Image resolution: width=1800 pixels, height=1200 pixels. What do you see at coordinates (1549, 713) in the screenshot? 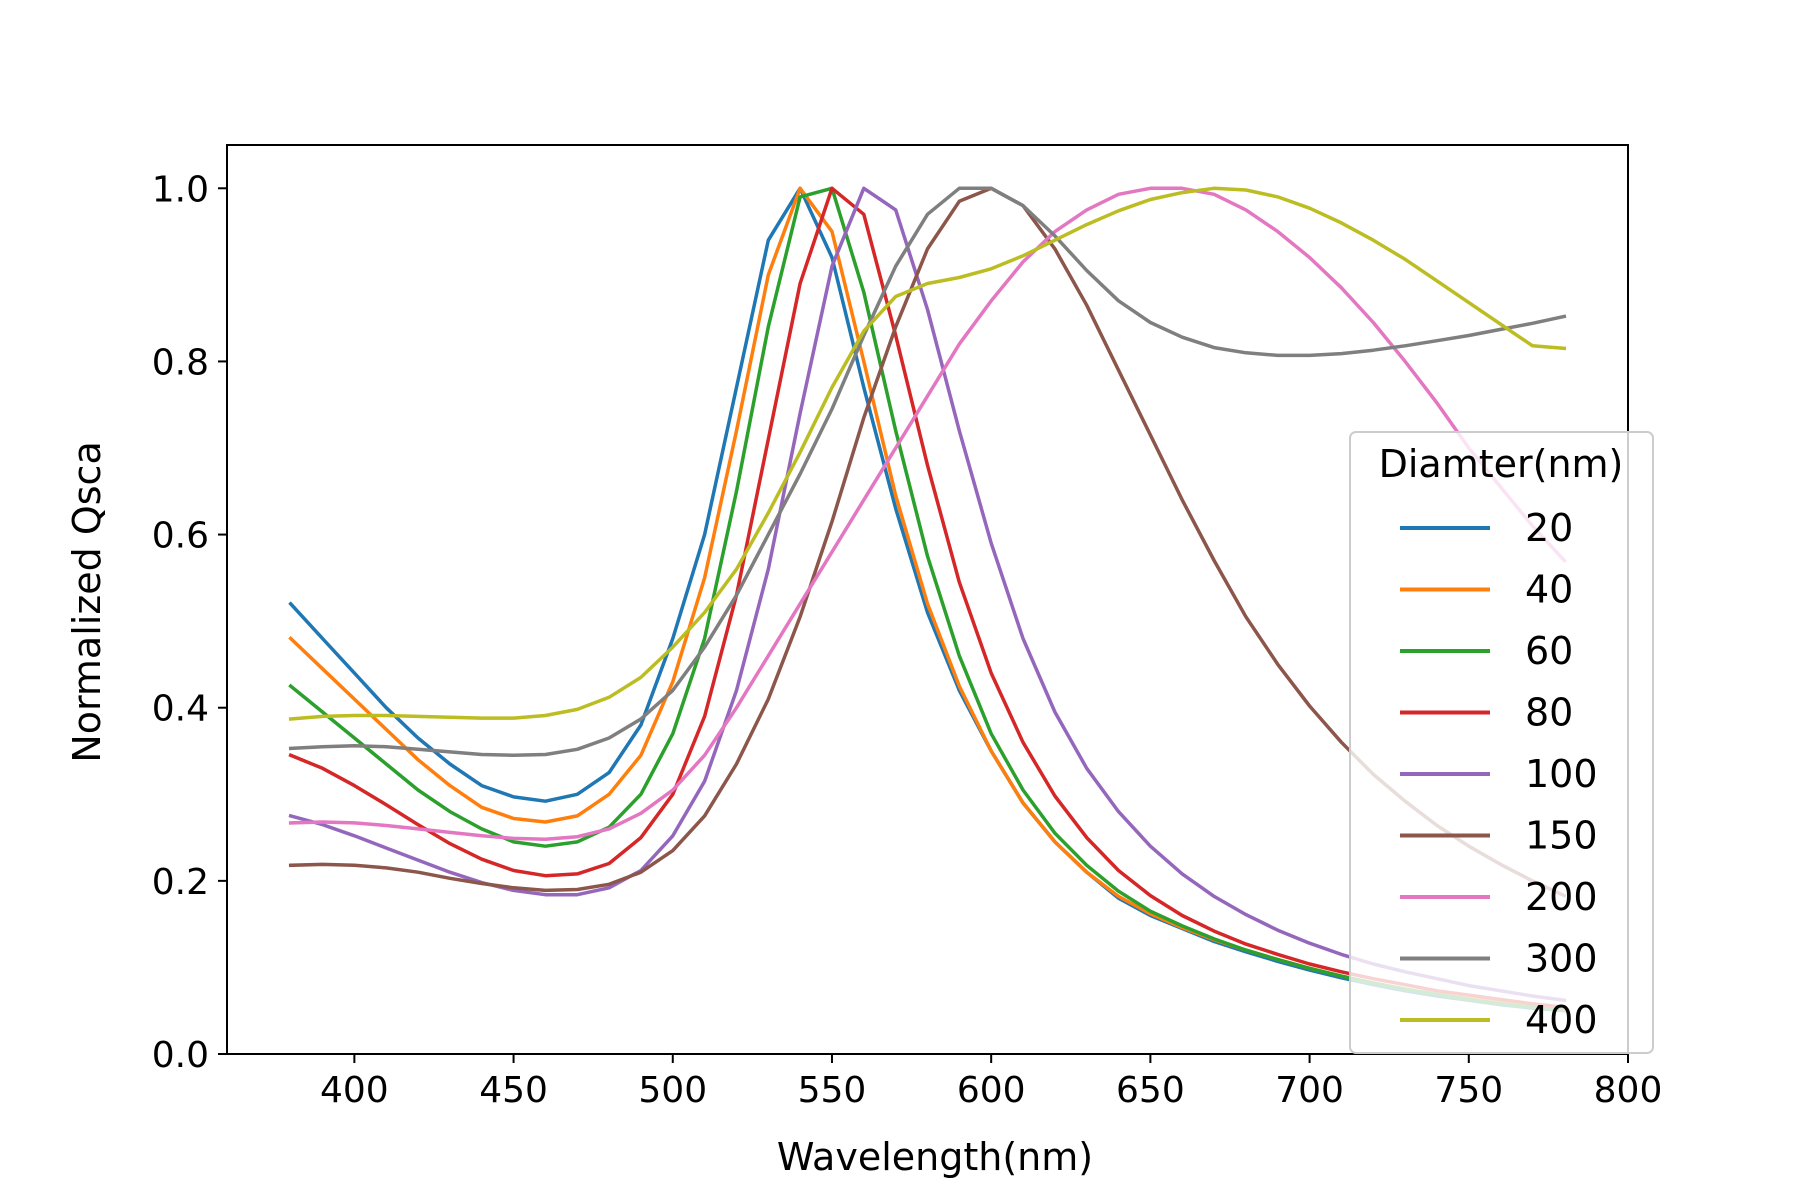
I see `legend-label-80: 80` at bounding box center [1549, 713].